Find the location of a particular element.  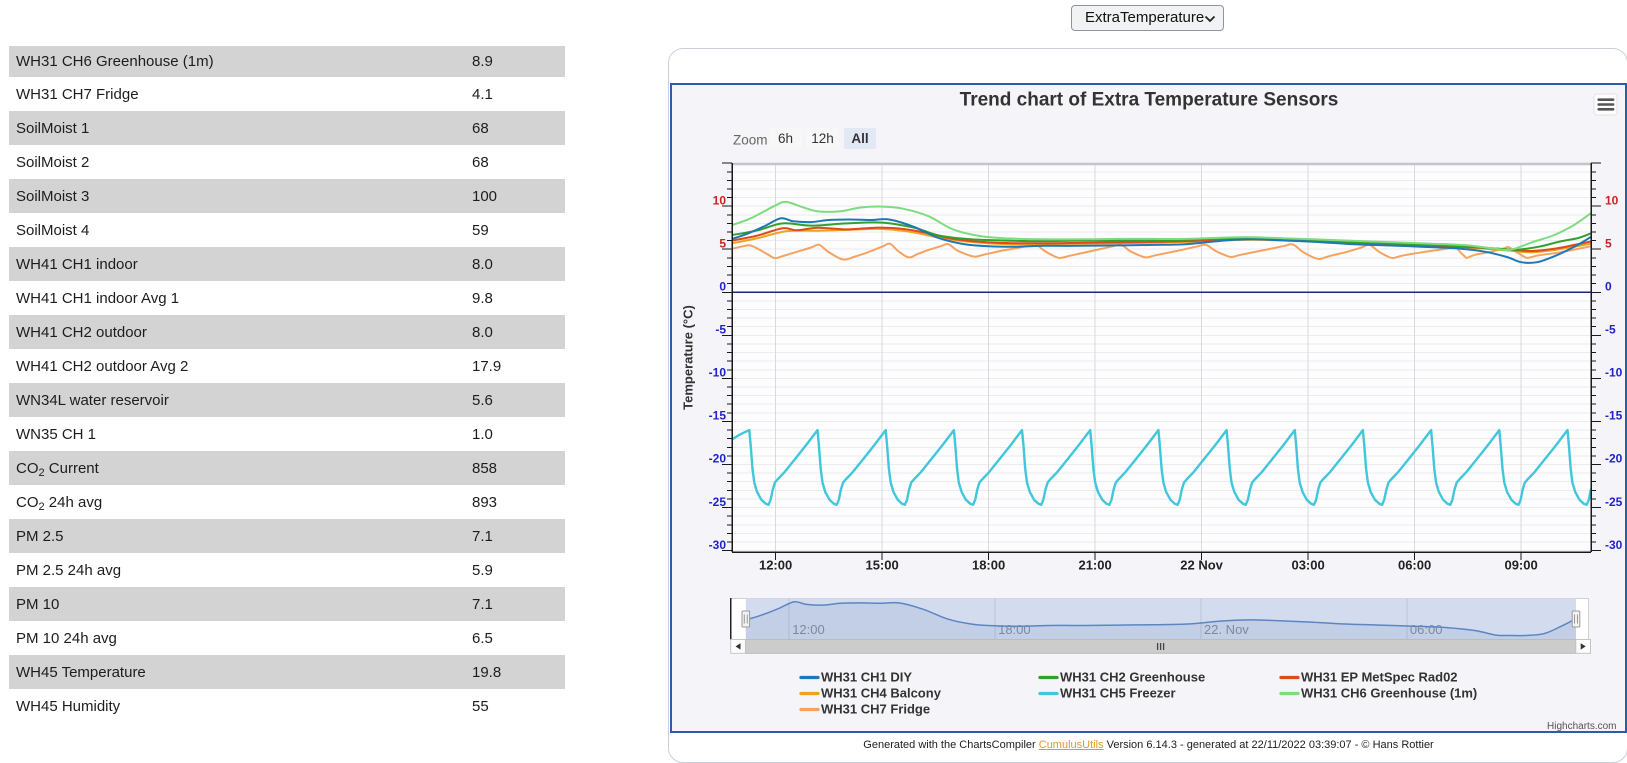

svg-text: WH31 CH4 Balcony is located at coordinates (881, 693).